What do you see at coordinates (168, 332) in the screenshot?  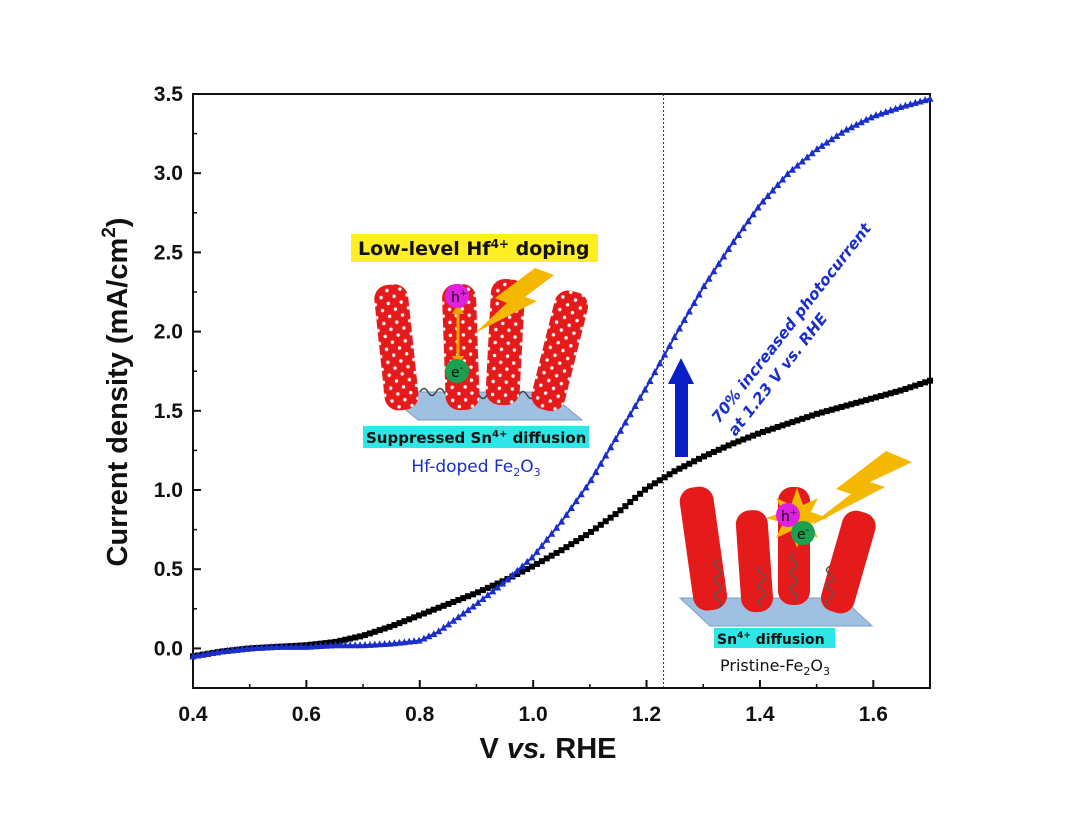 I see `y-tick-label: 2.0` at bounding box center [168, 332].